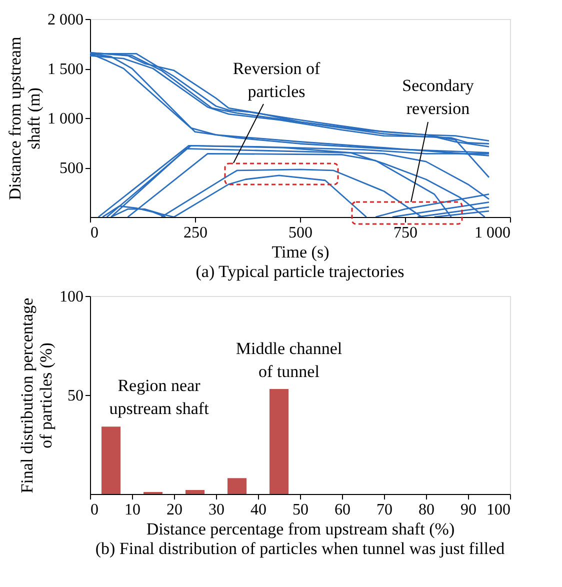 The width and height of the screenshot is (562, 587). Describe the element at coordinates (492, 233) in the screenshot. I see `x-tick-label: 1 000` at that location.